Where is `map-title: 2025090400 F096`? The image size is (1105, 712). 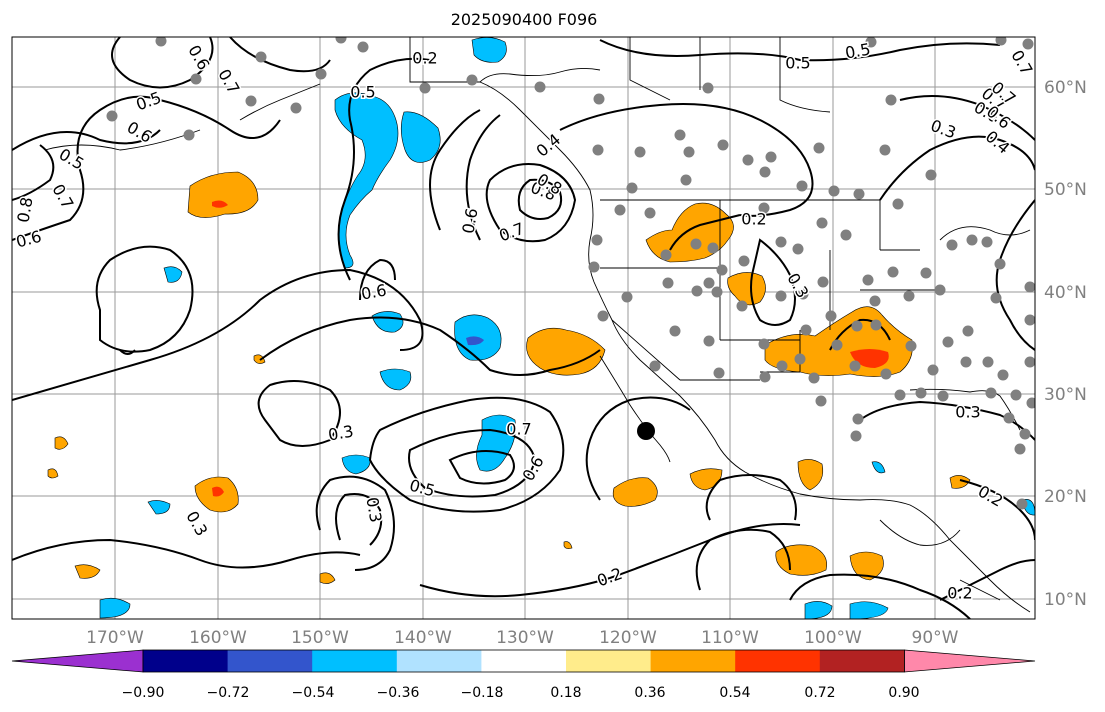
map-title: 2025090400 F096 is located at coordinates (524, 19).